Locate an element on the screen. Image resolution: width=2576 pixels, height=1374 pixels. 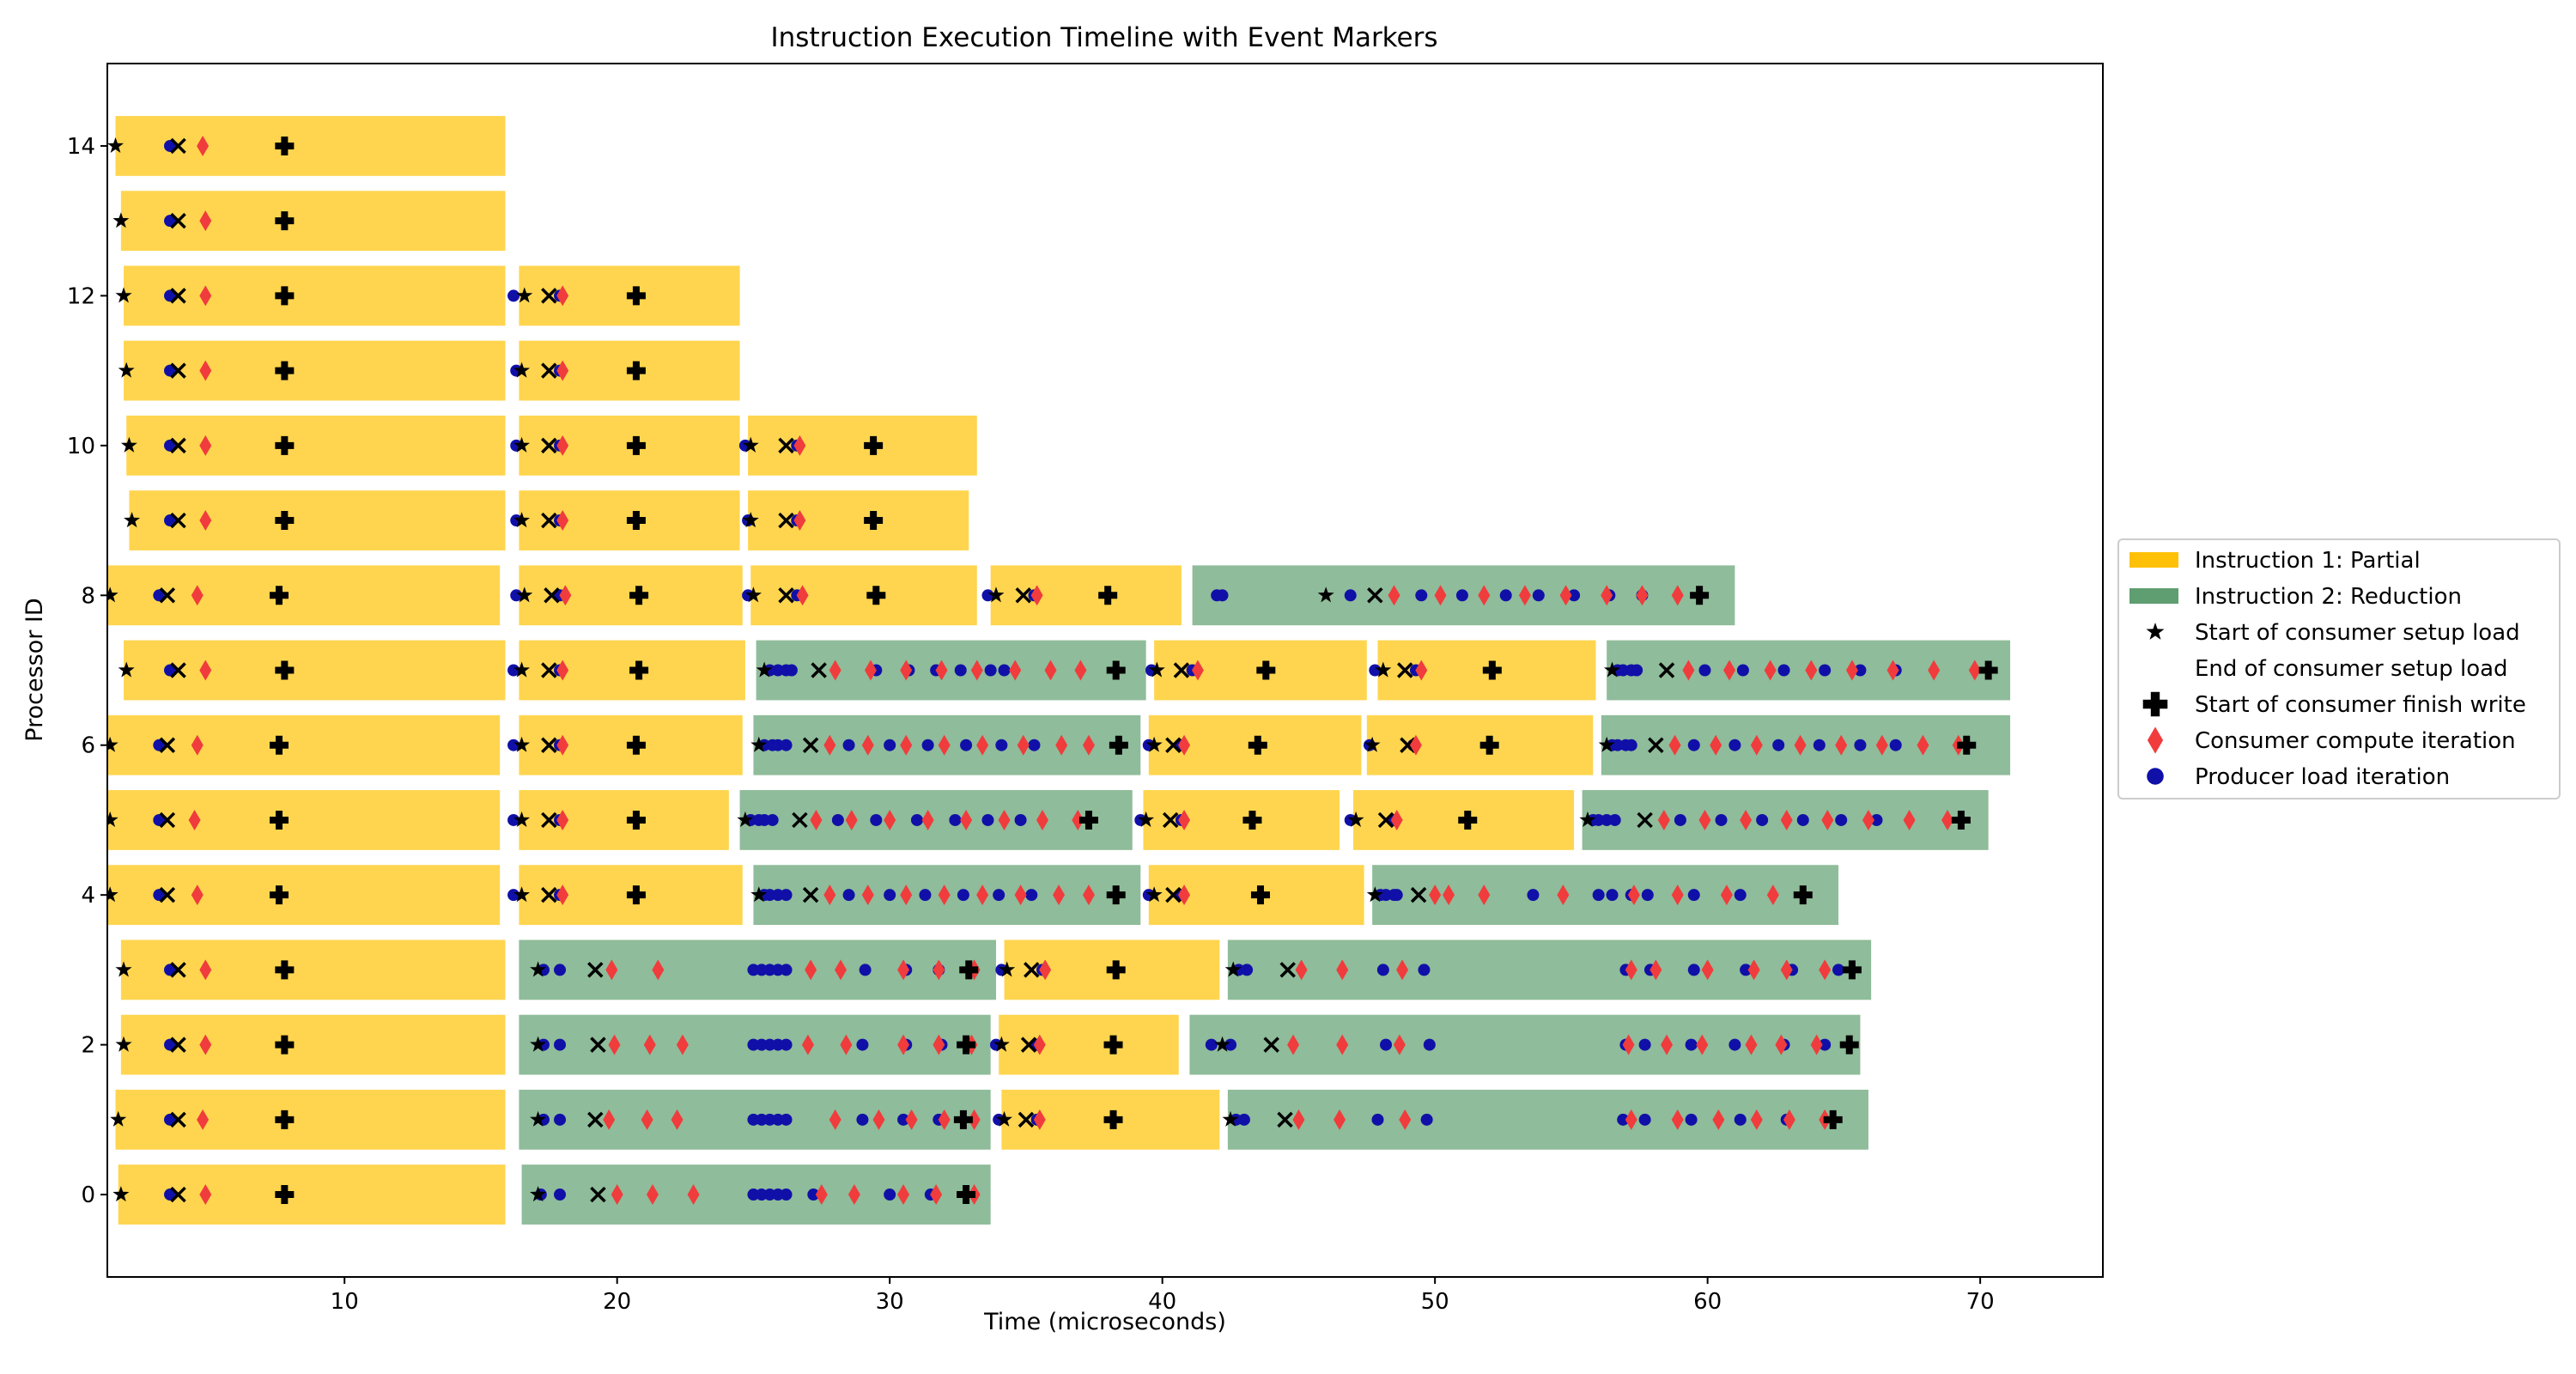
x-axis-label: Time (microseconds) is located at coordinates (1104, 1322).